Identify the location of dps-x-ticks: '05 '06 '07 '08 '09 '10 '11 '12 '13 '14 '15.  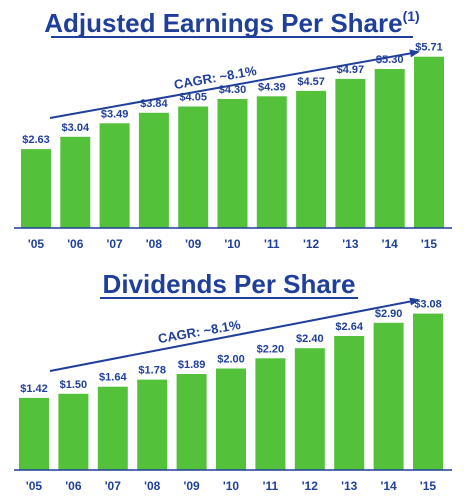
(231, 486).